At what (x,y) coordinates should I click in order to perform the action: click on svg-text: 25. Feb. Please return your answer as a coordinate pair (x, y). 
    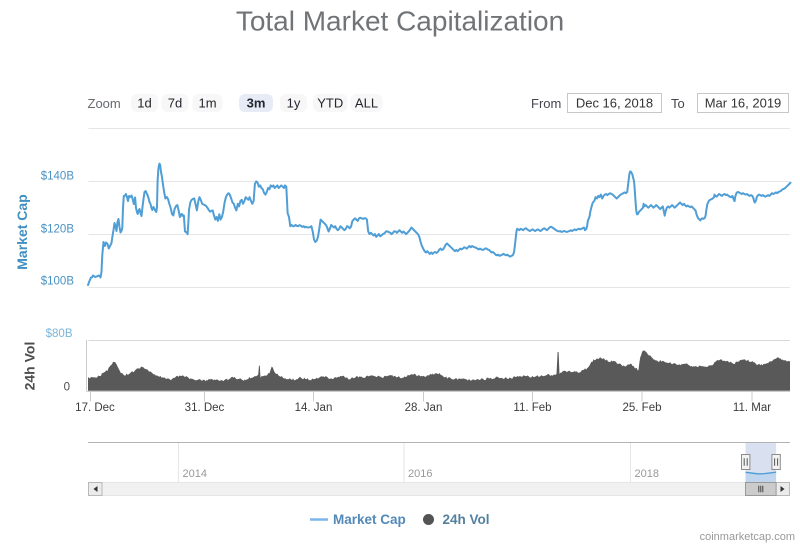
    Looking at the image, I should click on (642, 408).